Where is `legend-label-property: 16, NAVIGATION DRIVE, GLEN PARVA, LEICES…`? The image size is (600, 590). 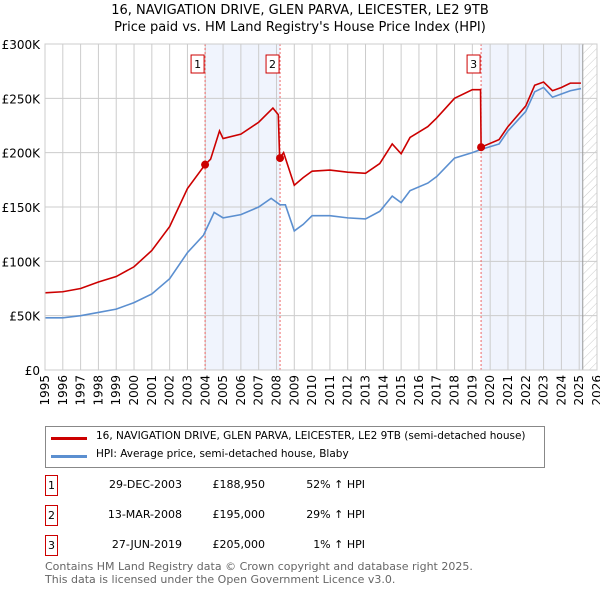 legend-label-property: 16, NAVIGATION DRIVE, GLEN PARVA, LEICES… is located at coordinates (311, 436).